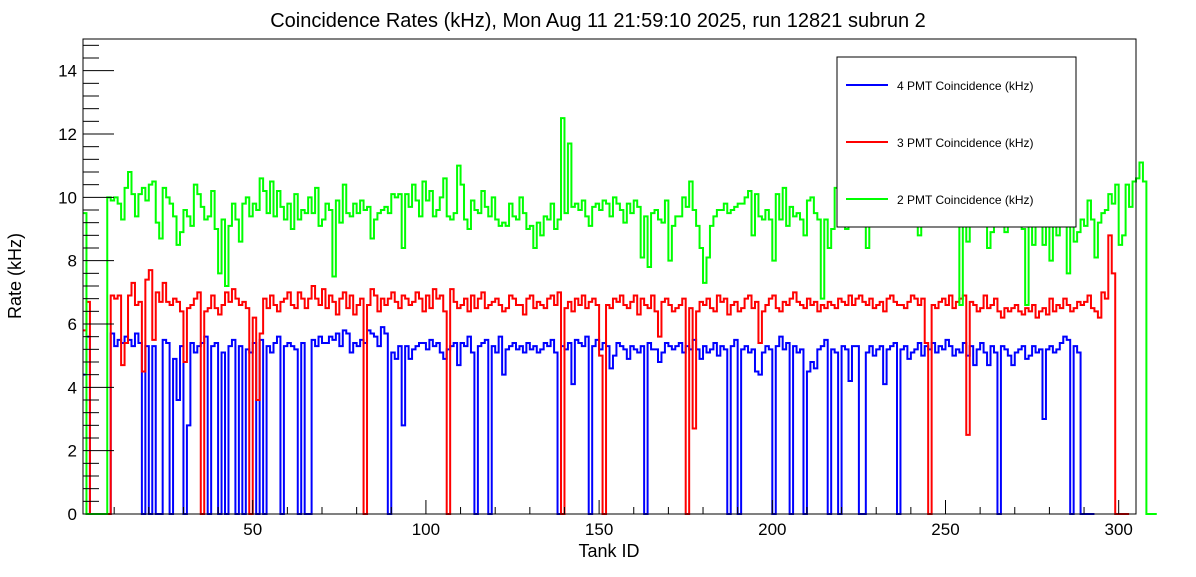 This screenshot has width=1196, height=577. Describe the element at coordinates (945, 529) in the screenshot. I see `x-tick-label: 250` at that location.